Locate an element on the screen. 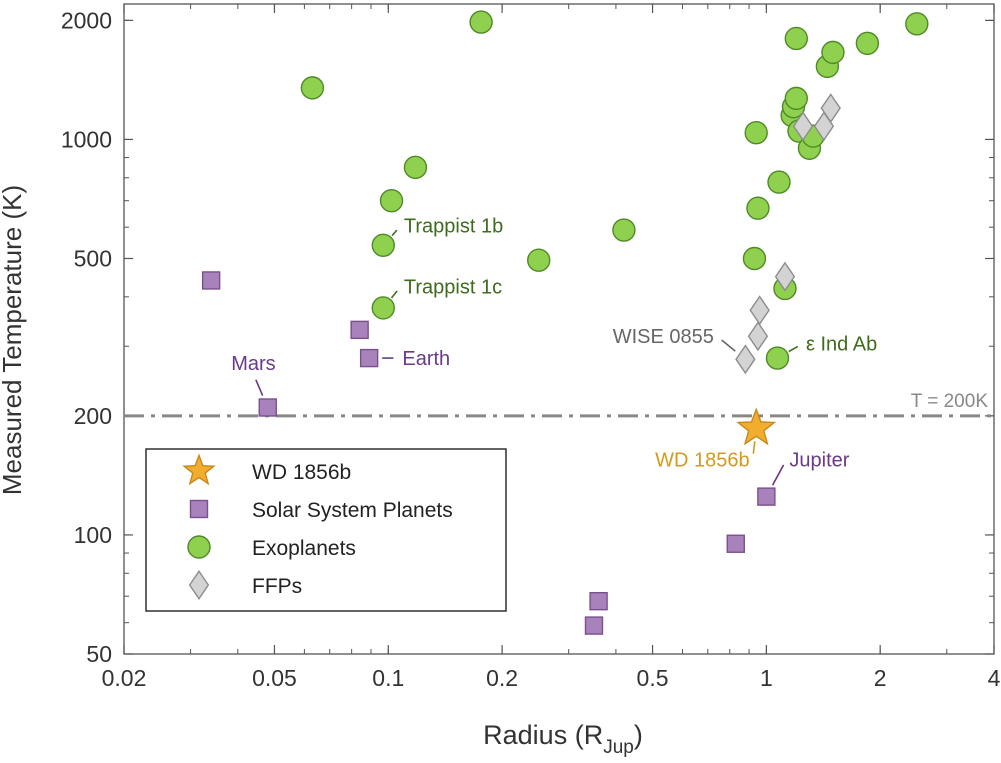 This screenshot has width=1001, height=763. annotation-label: ε Ind Ab is located at coordinates (841, 344).